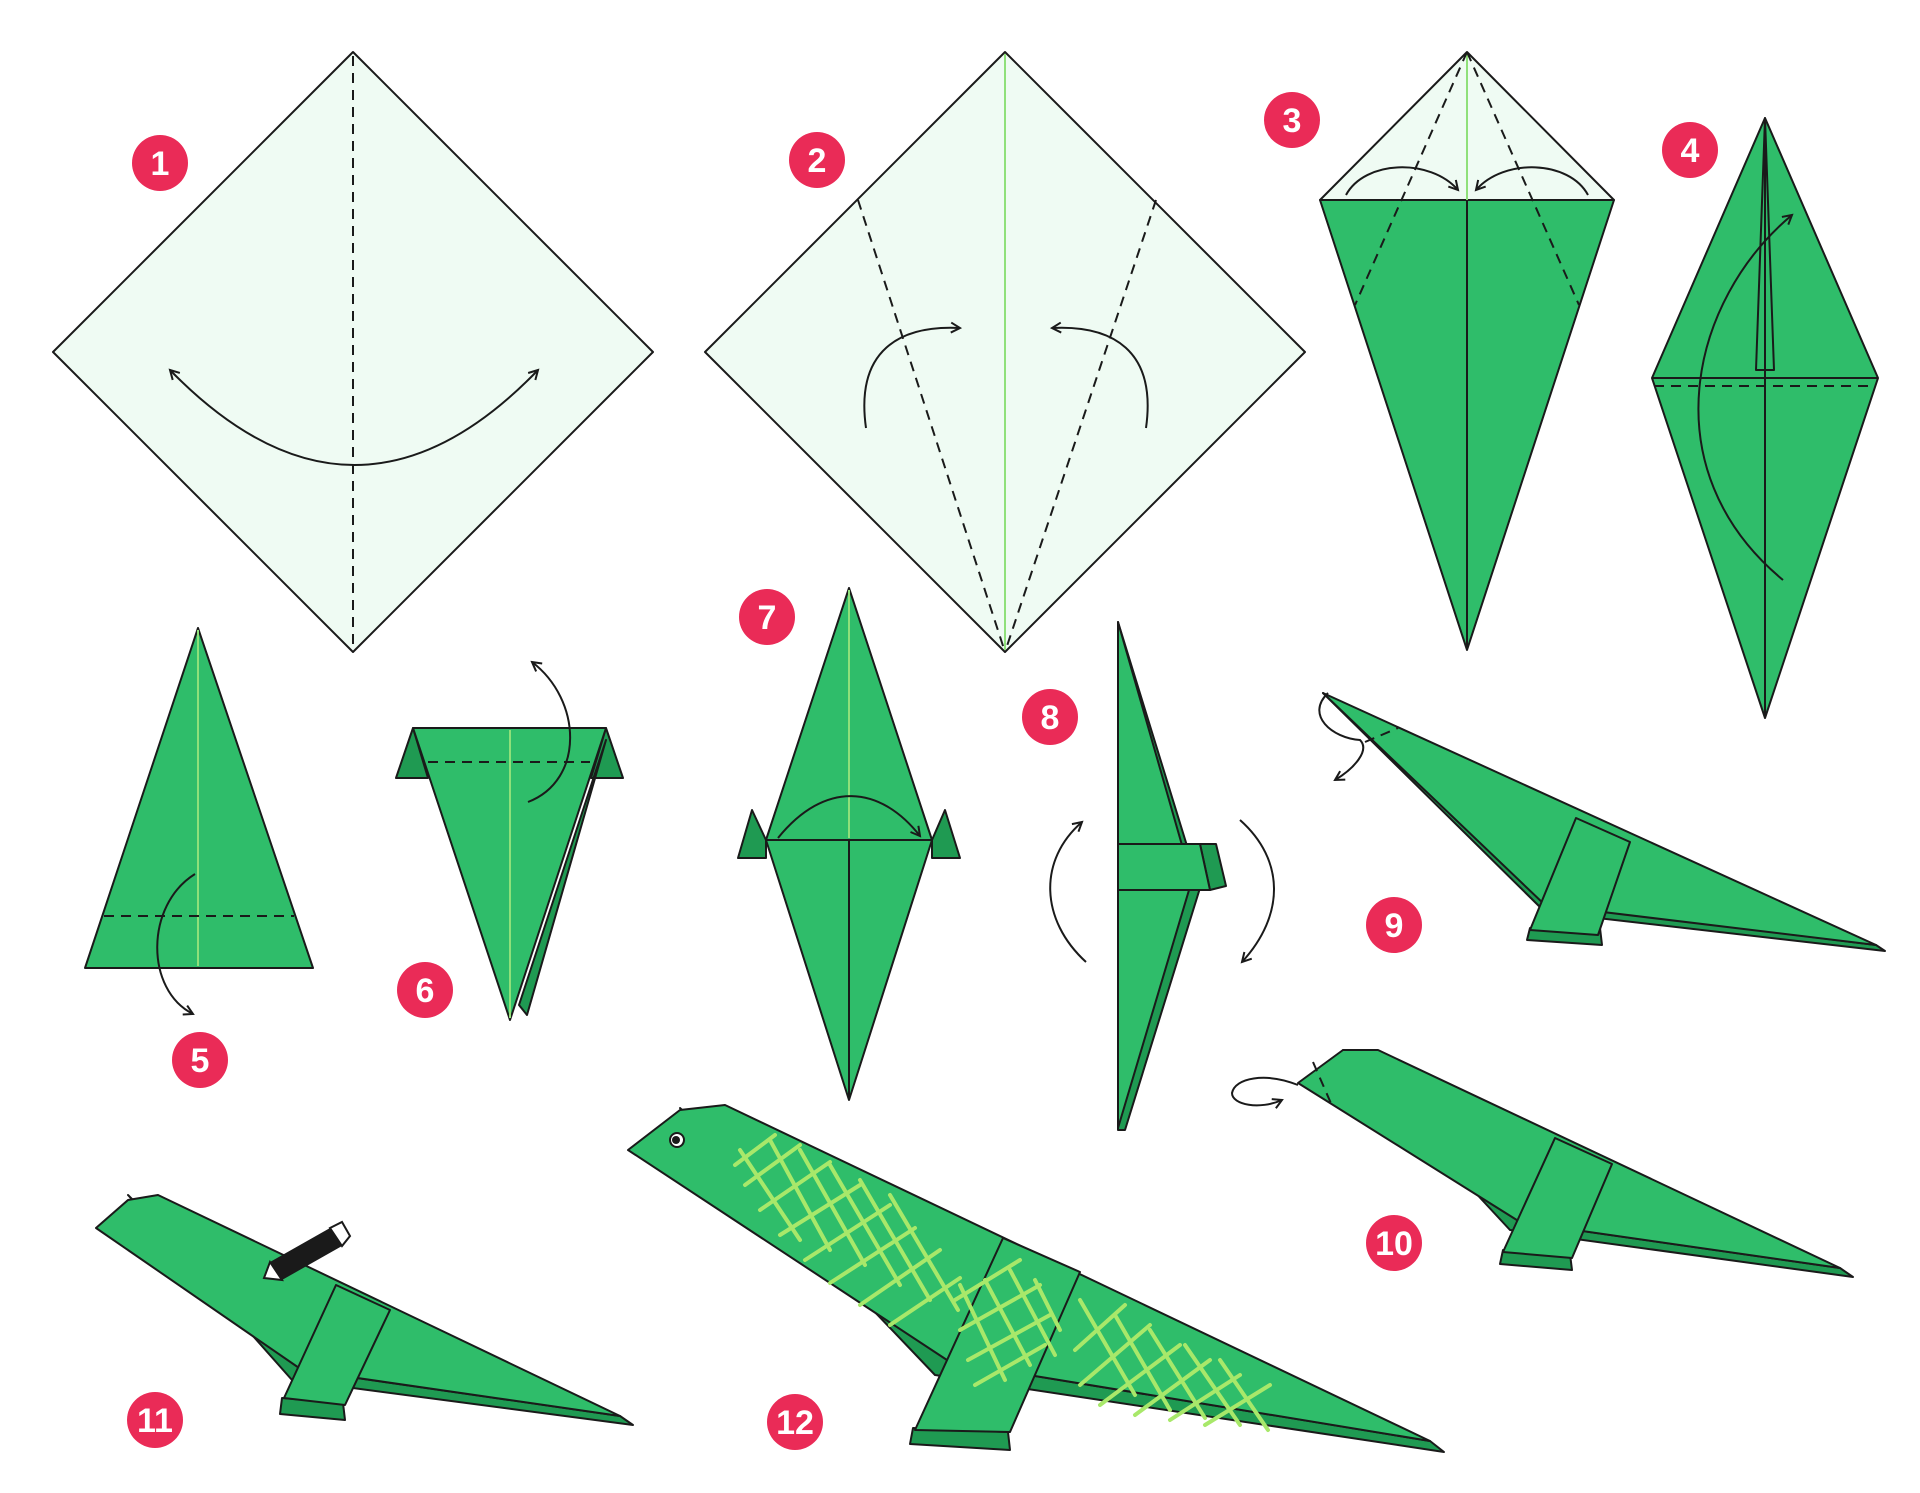  I want to click on fold-back-arrow, so click(549, 732).